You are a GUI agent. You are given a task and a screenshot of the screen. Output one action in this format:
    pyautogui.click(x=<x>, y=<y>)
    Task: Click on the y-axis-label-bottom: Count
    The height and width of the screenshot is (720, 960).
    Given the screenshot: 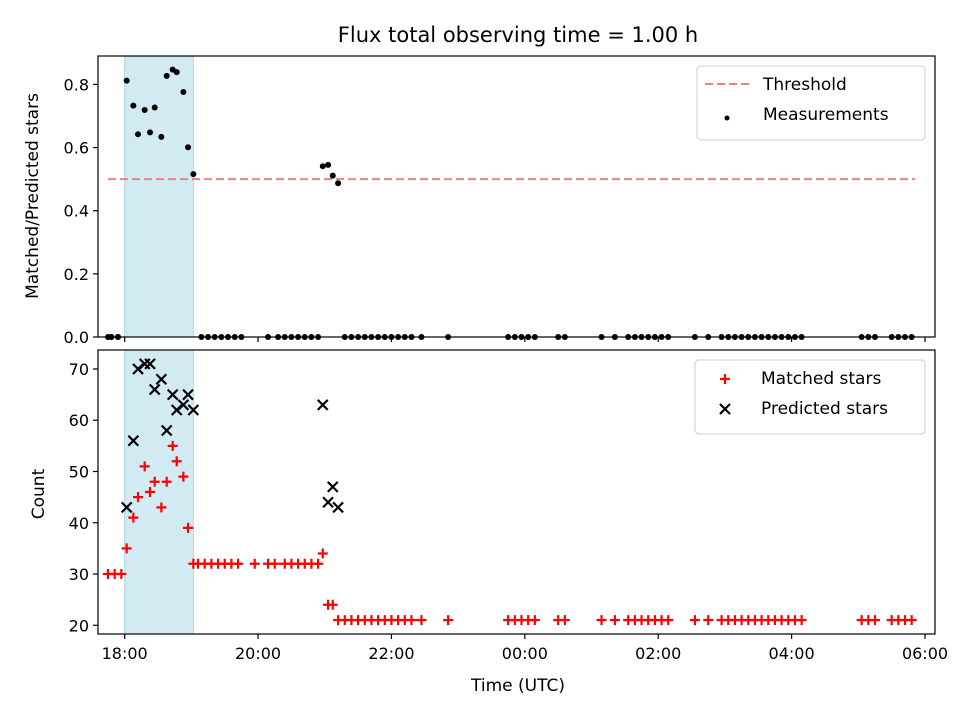 What is the action you would take?
    pyautogui.click(x=39, y=493)
    